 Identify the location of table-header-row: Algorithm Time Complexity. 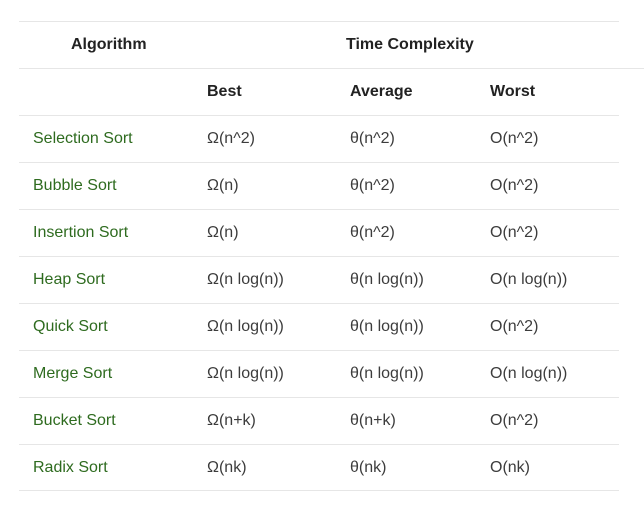
(319, 44).